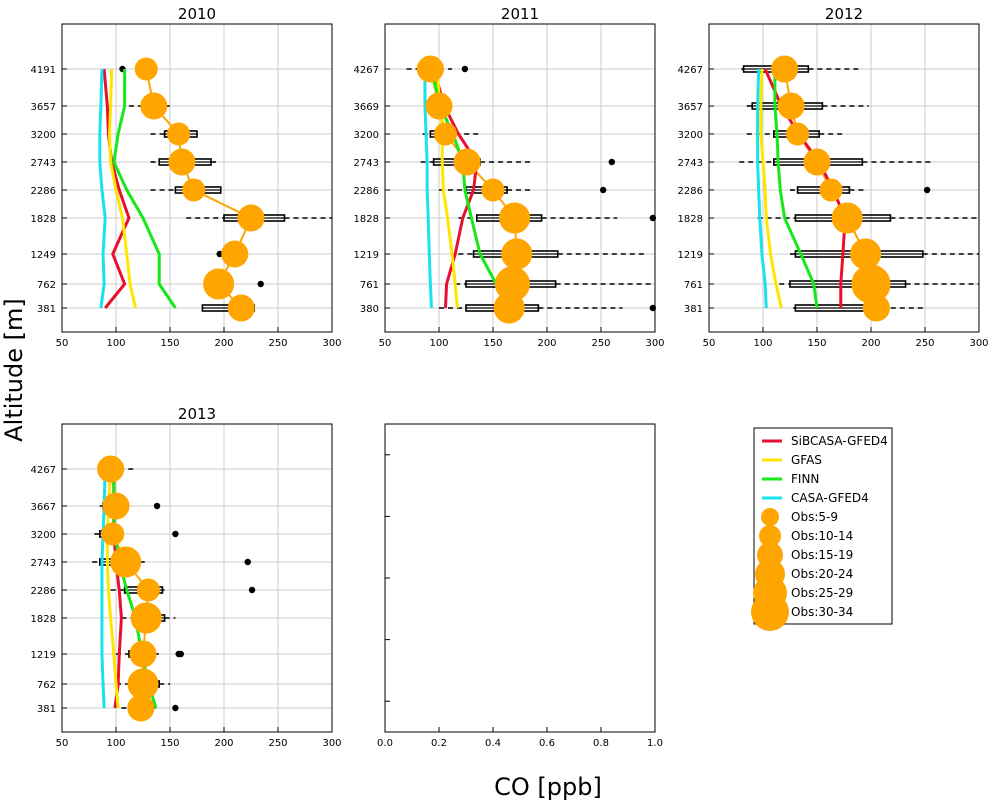 Image resolution: width=995 pixels, height=806 pixels. Describe the element at coordinates (547, 743) in the screenshot. I see `x-tick-label: 0.6` at that location.